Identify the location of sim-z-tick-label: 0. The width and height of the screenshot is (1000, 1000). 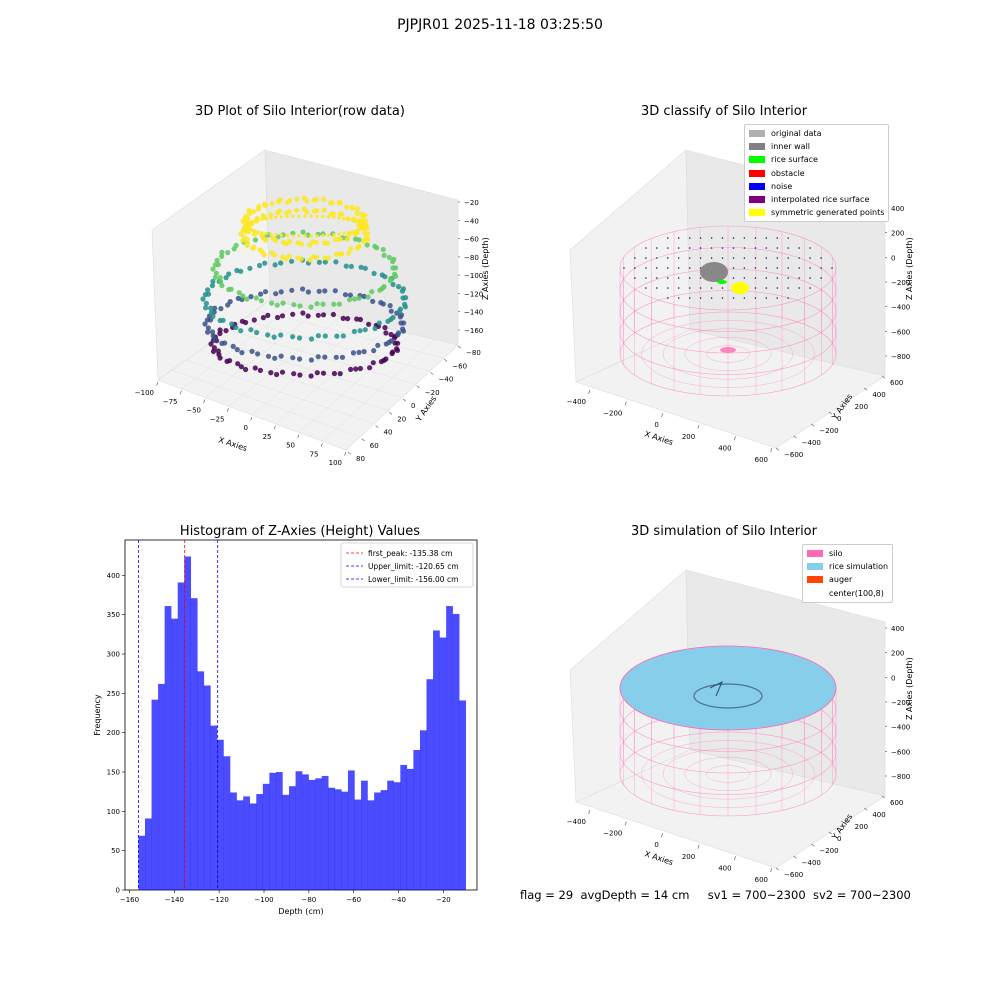
(893, 678).